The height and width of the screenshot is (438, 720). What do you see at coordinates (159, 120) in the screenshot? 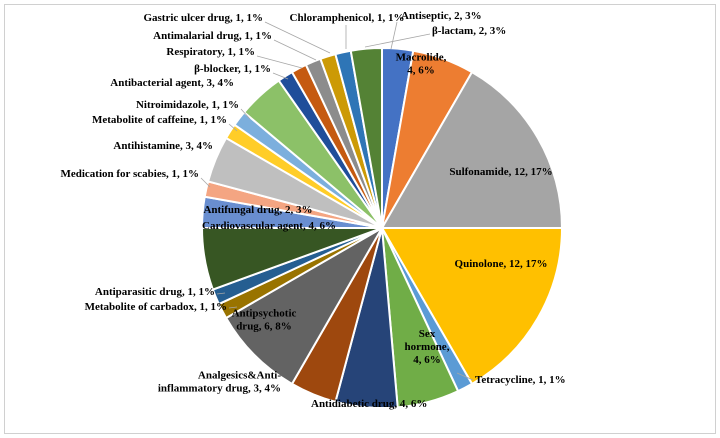
I see `slice-label-16: Metabolite of caffeine, 1, 1%` at bounding box center [159, 120].